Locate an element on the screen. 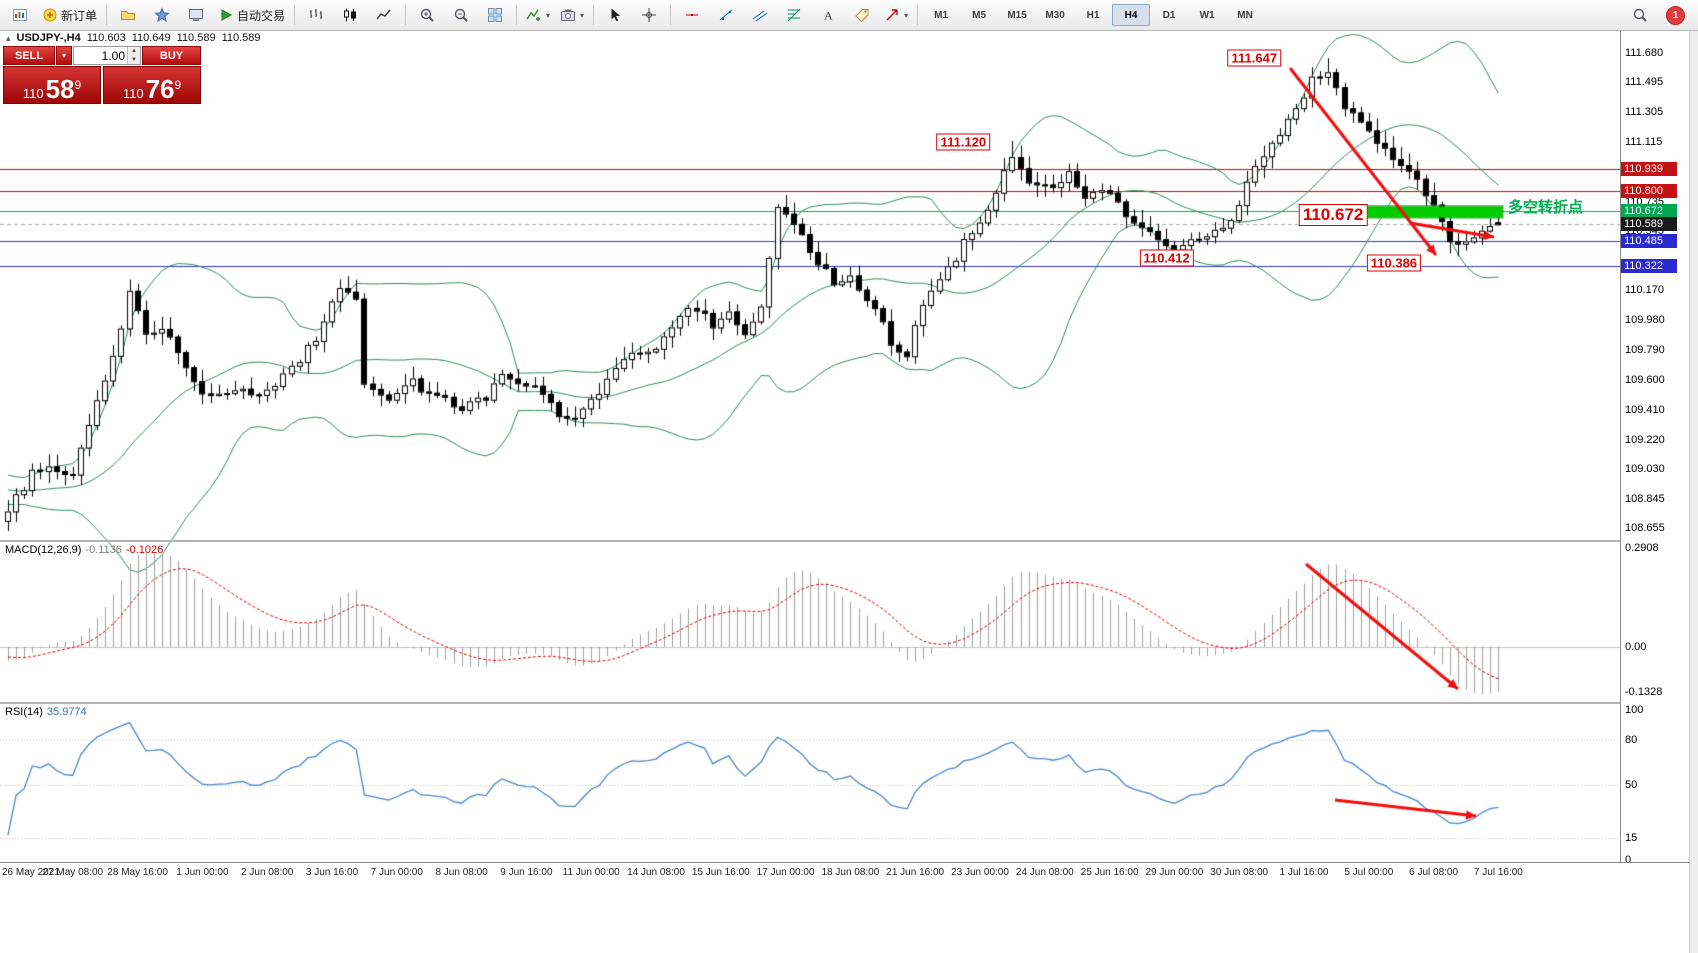 This screenshot has width=1698, height=953. toolbar-buttons: 新订单 自动交易 ▾ ▾ A ▾ M1 M5 M15 M30 H1 H4 D1 W1 MN is located at coordinates (633, 15).